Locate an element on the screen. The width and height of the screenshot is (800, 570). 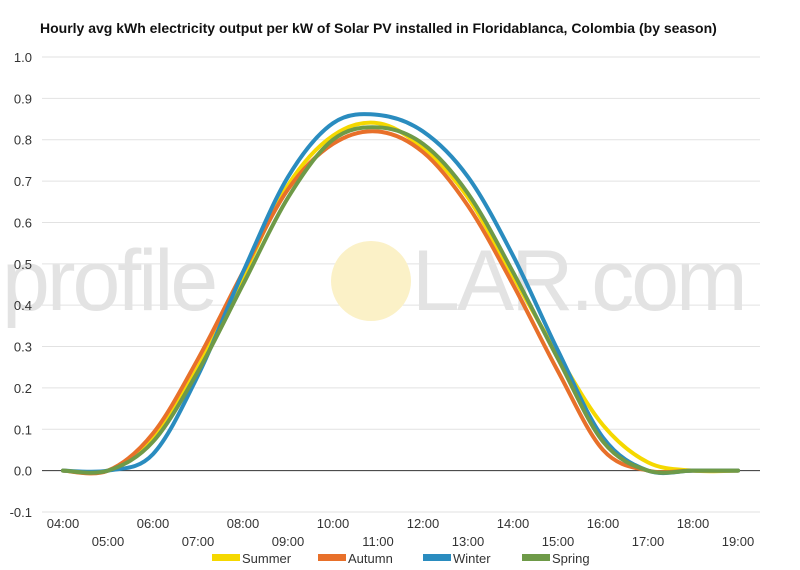
x-tick-label: 09:00 is located at coordinates (288, 541).